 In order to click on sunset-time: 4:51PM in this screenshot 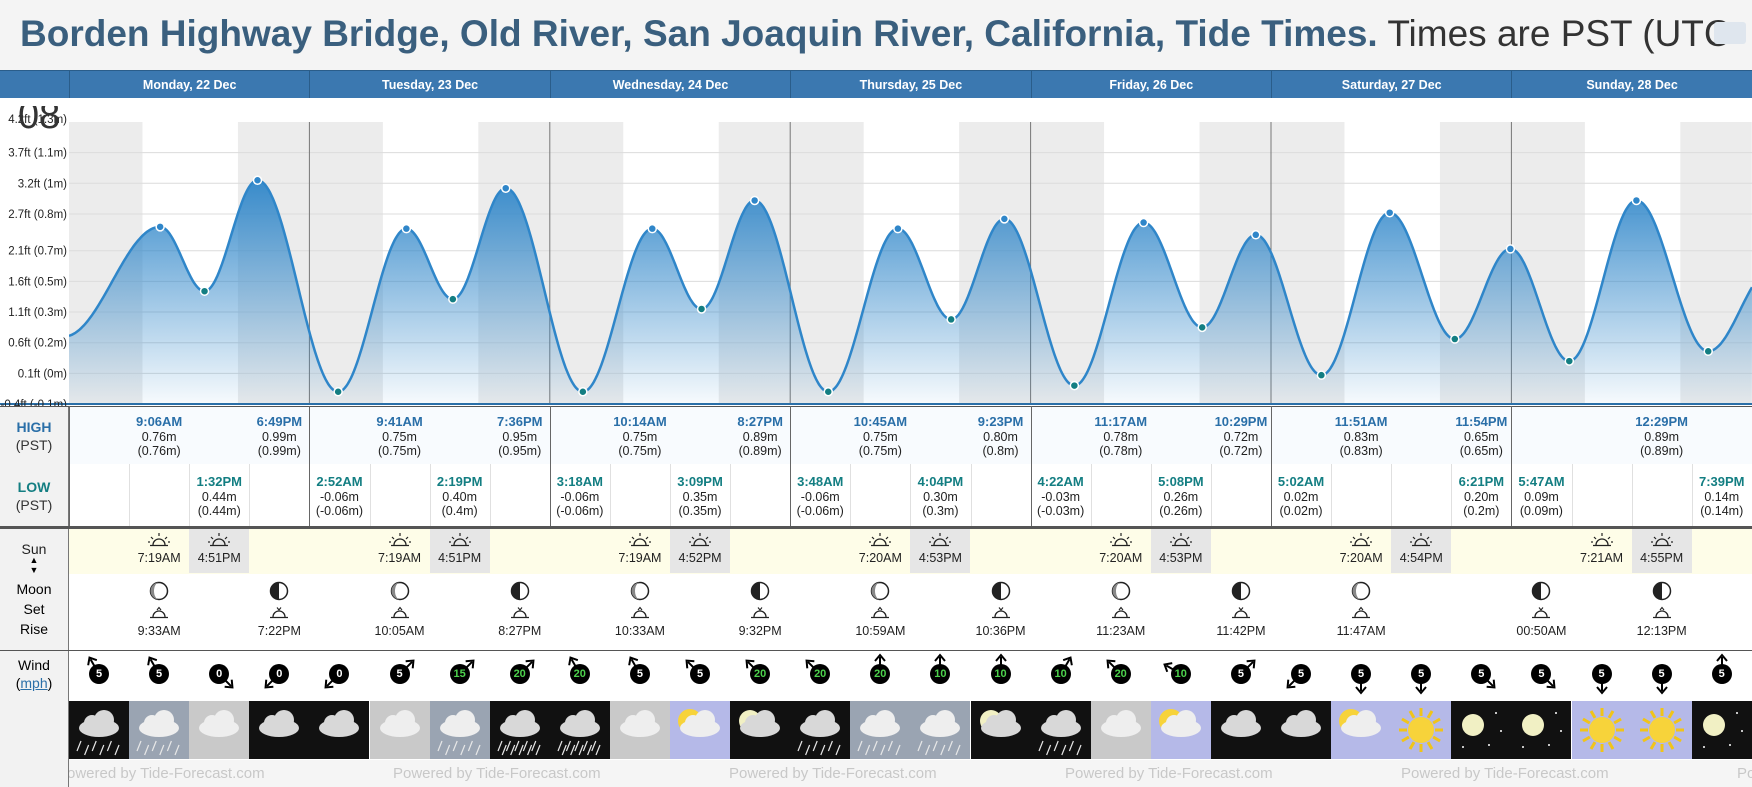, I will do `click(460, 558)`.